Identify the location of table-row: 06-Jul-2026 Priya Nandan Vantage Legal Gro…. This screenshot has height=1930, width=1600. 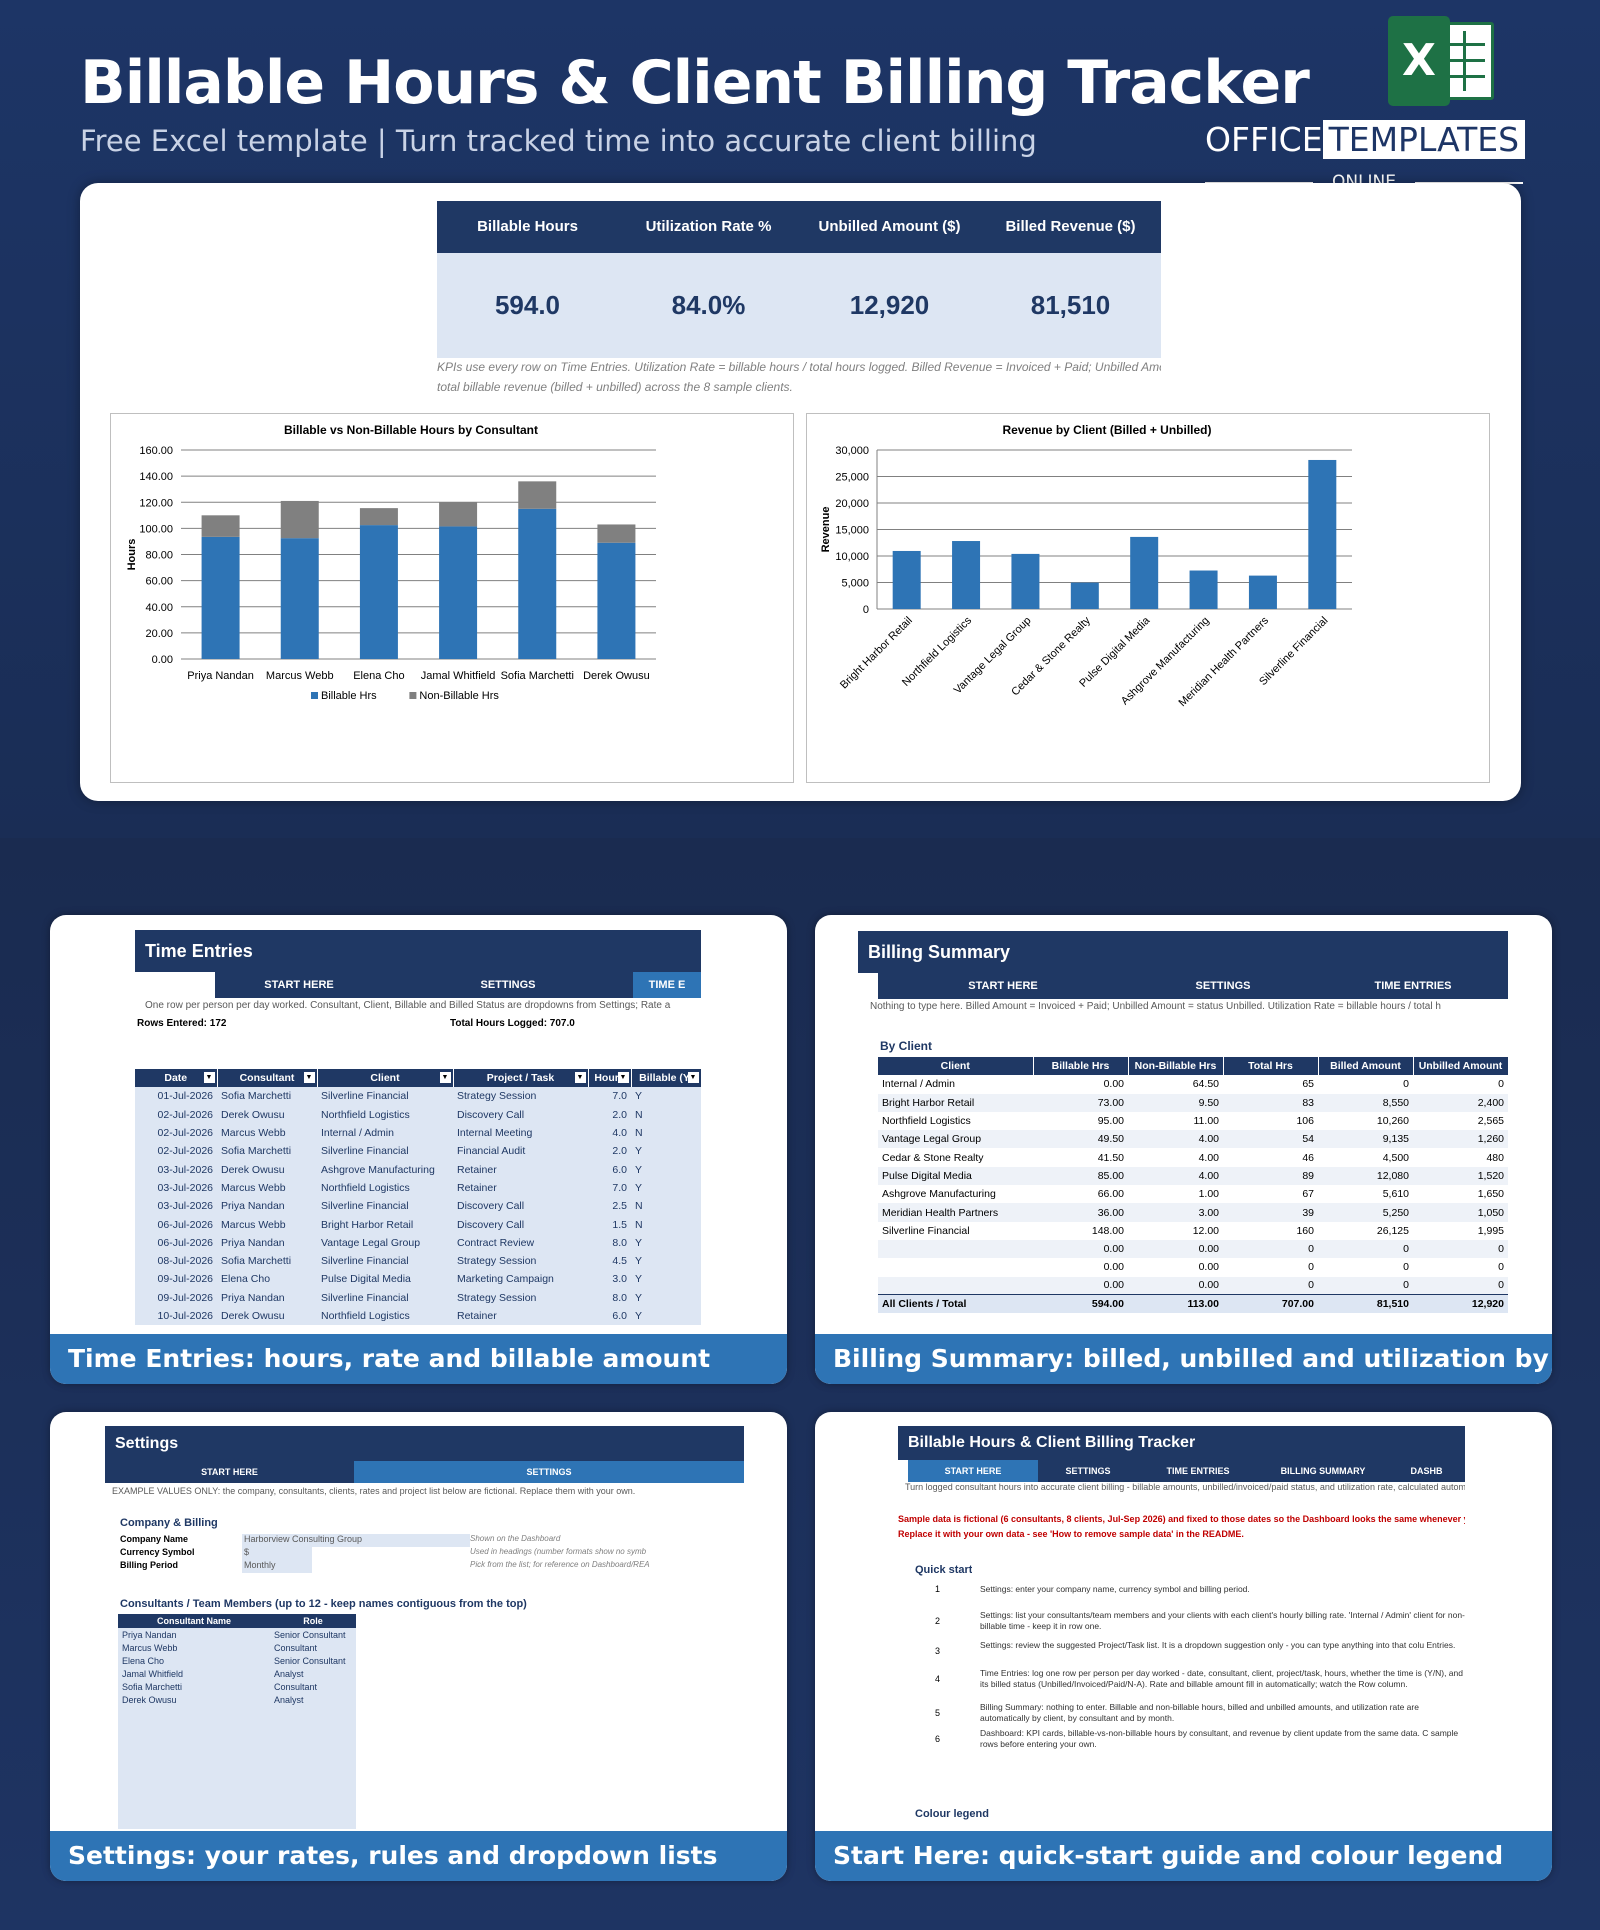
(418, 1242).